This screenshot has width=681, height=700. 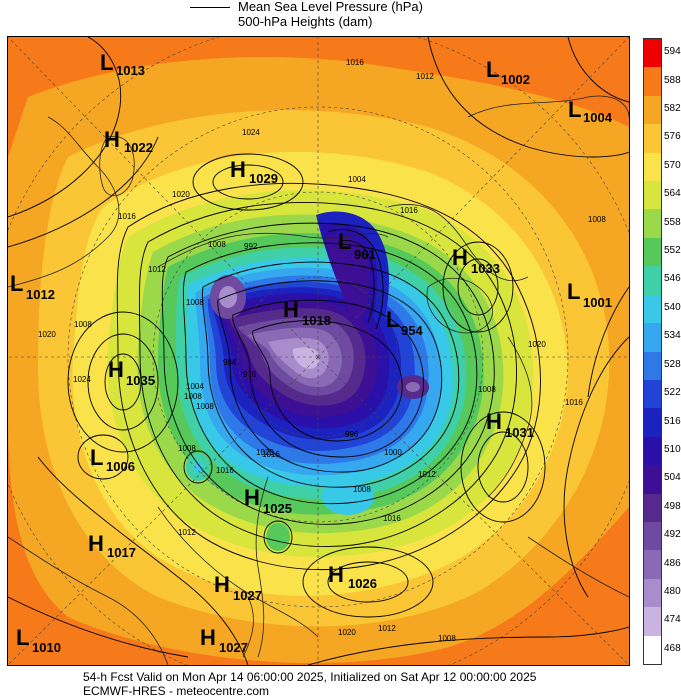 I want to click on cutoff-low-east-core, so click(x=413, y=387).